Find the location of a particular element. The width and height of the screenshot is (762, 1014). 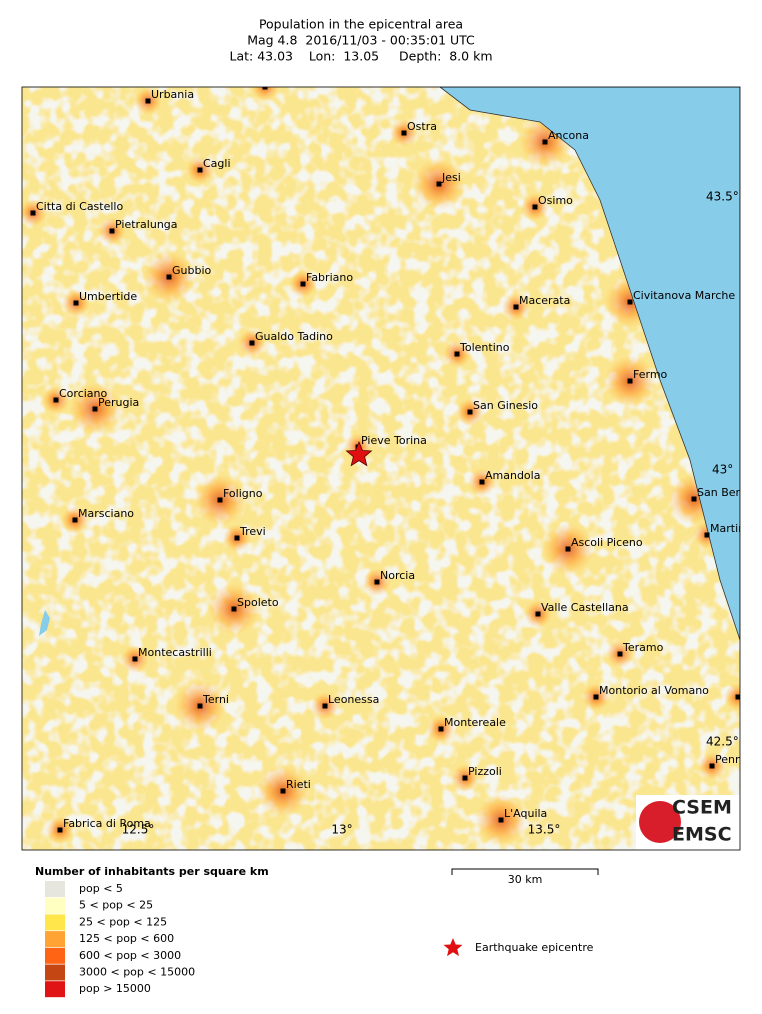

city-label: Foligno is located at coordinates (243, 493).